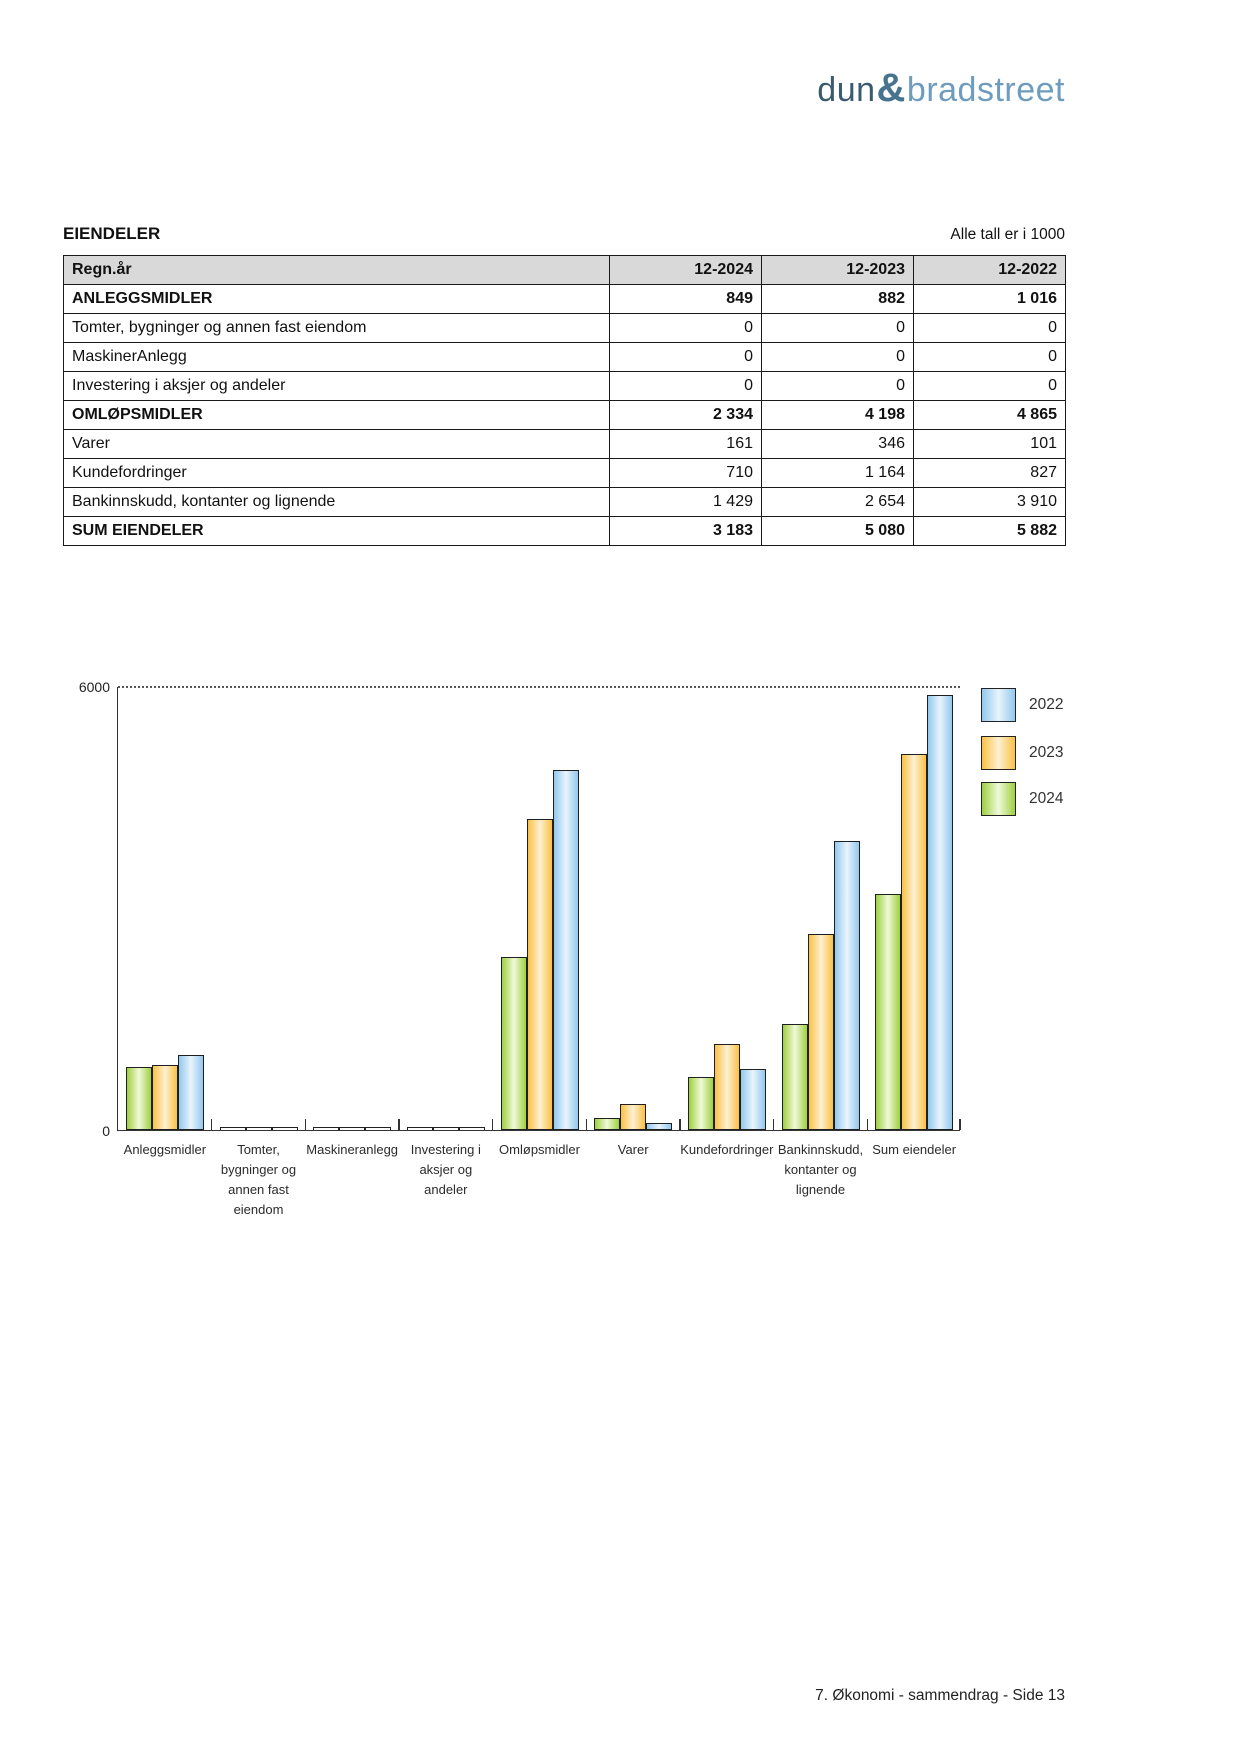  I want to click on row-value: 882, so click(837, 299).